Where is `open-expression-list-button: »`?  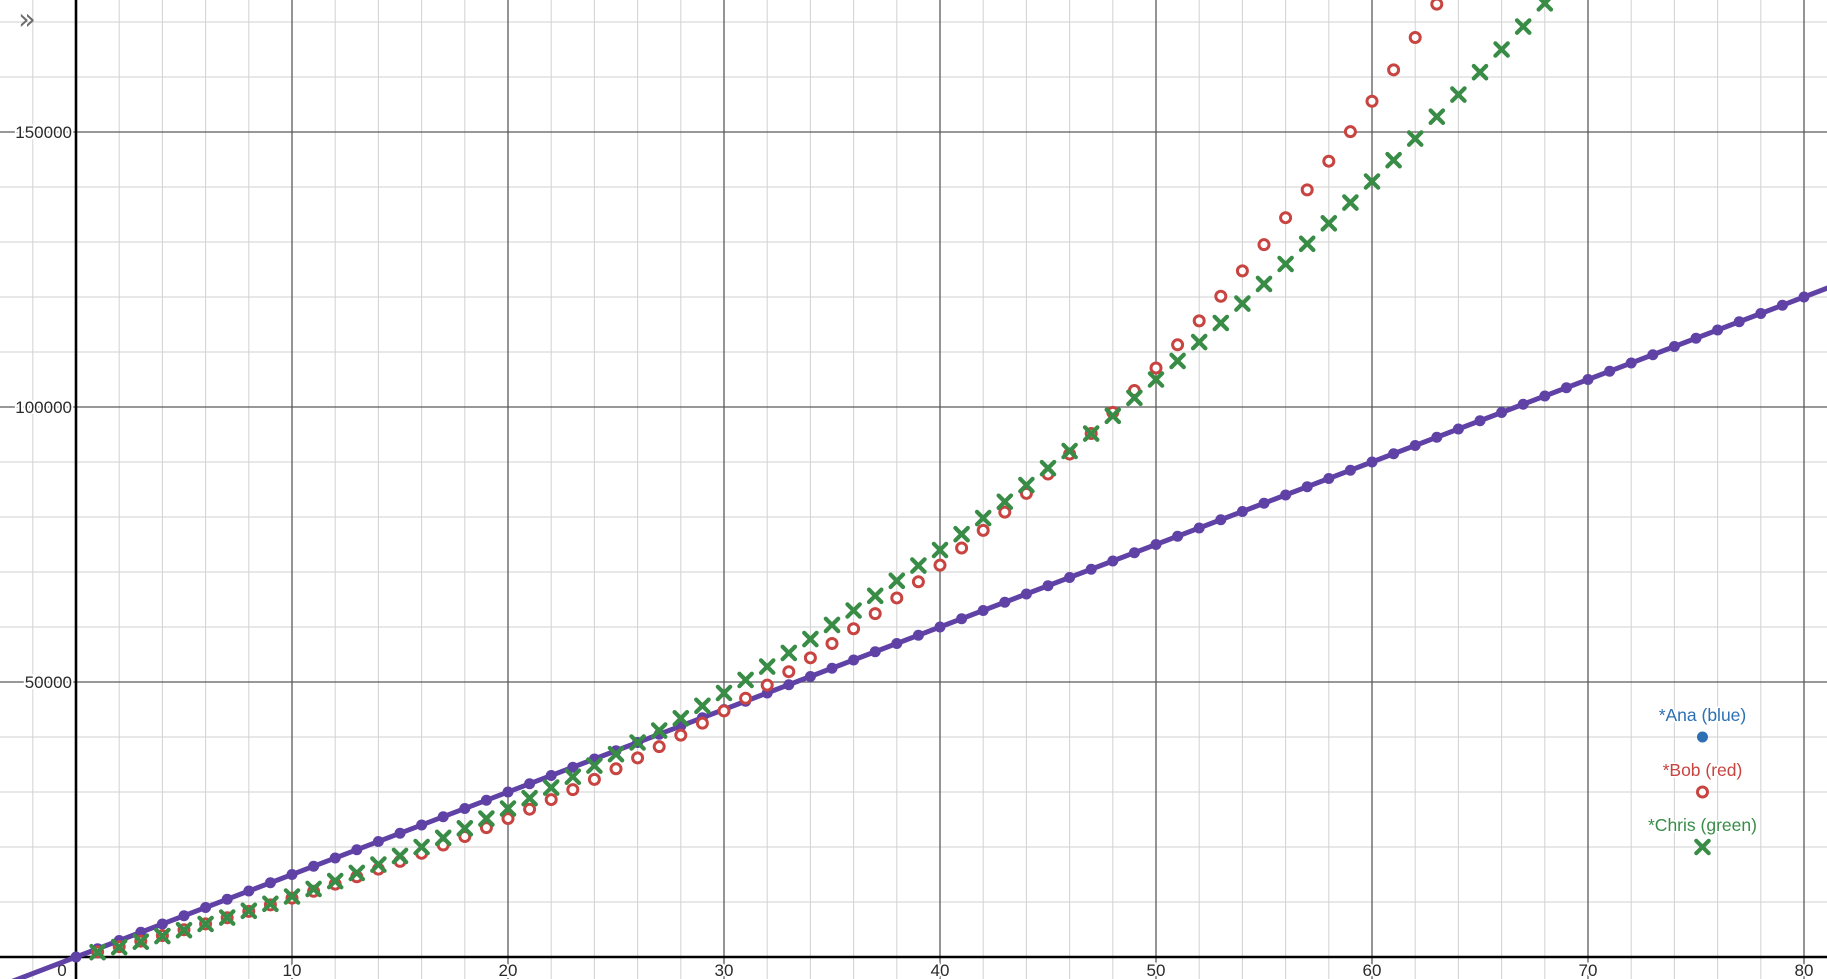 open-expression-list-button: » is located at coordinates (27, 19).